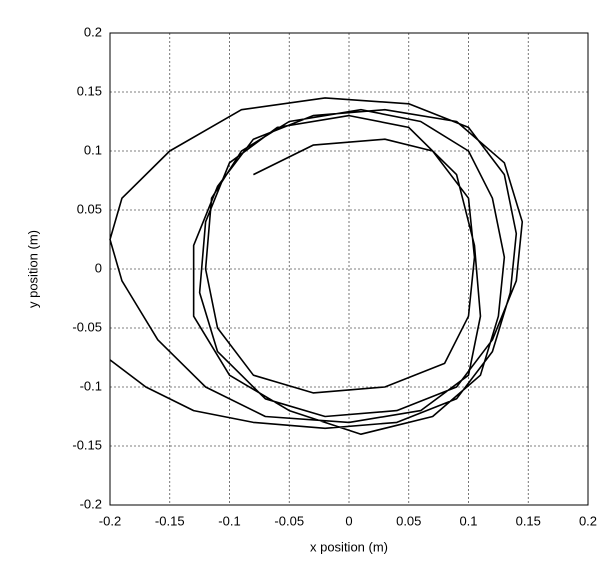 The width and height of the screenshot is (612, 580). What do you see at coordinates (91, 503) in the screenshot?
I see `y-tick-label: -0.2` at bounding box center [91, 503].